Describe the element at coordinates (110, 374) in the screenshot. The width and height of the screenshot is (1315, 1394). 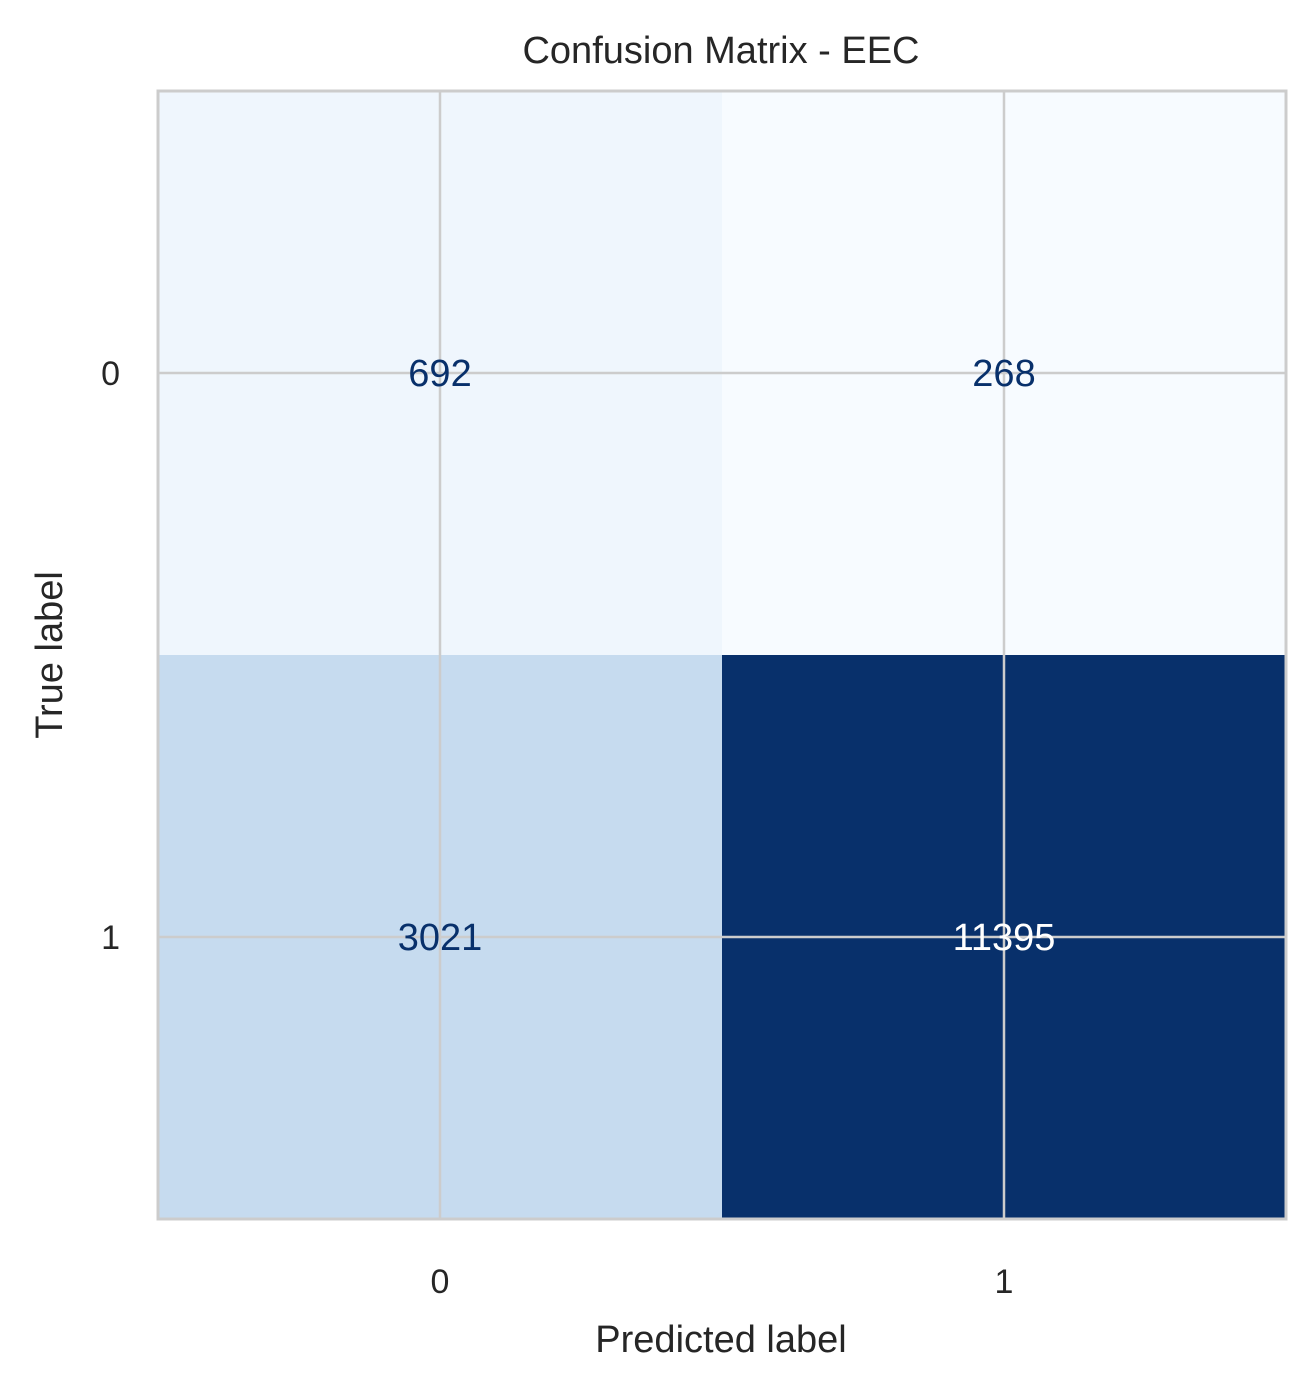
I see `y-tick-label-0: 0` at that location.